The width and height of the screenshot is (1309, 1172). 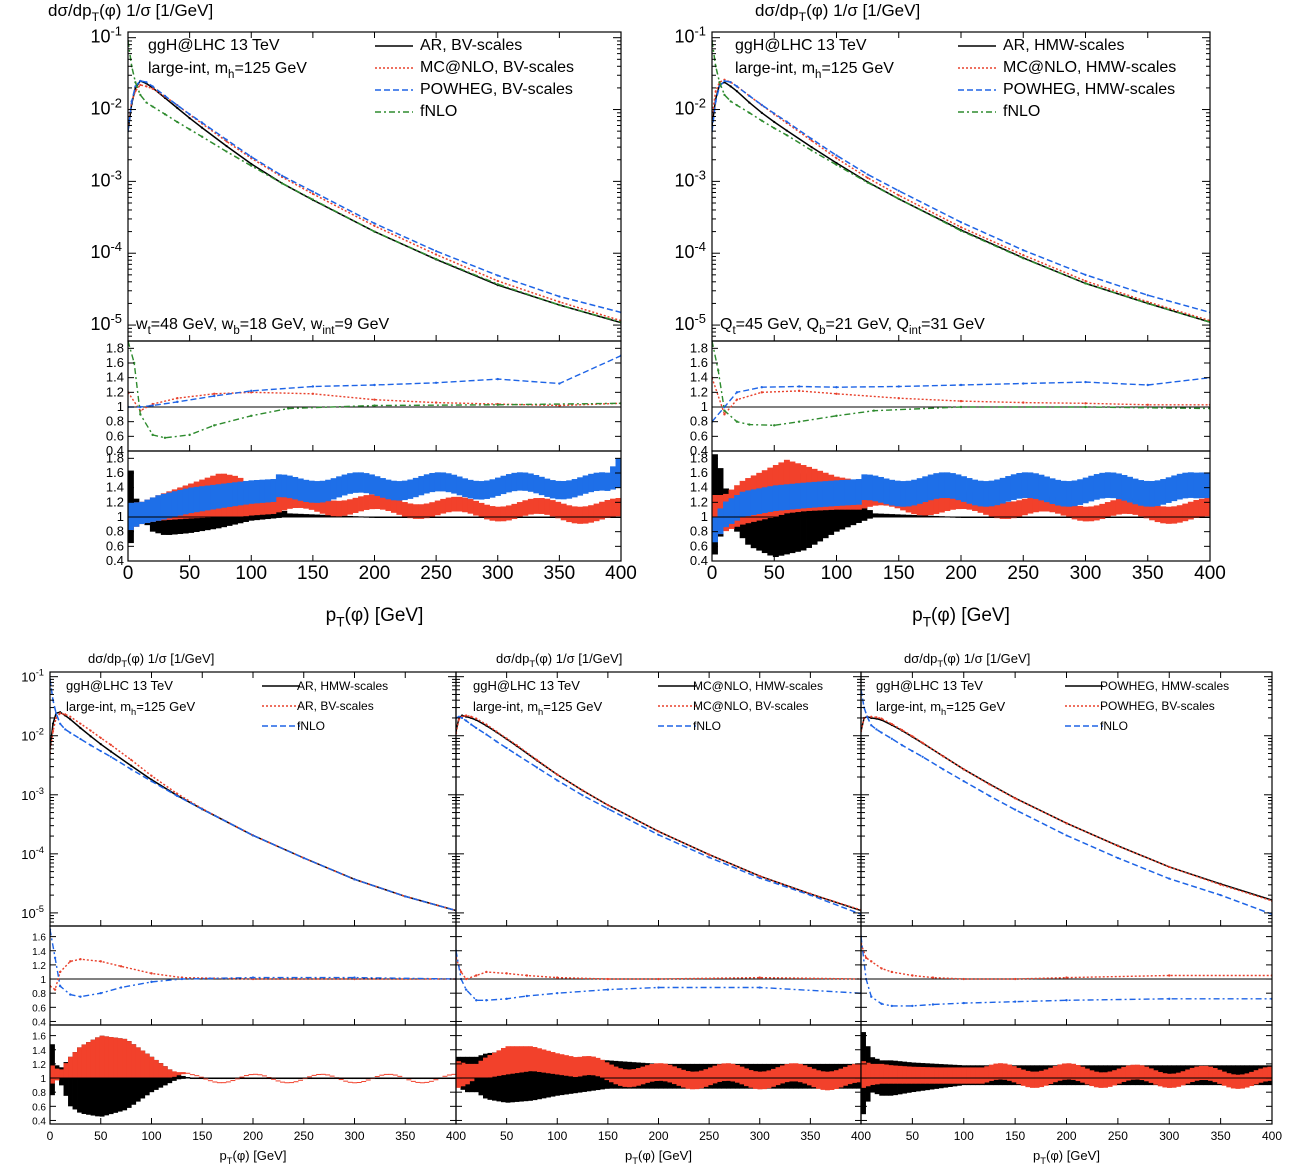 I want to click on x-tick-label: 400, so click(x=1272, y=1136).